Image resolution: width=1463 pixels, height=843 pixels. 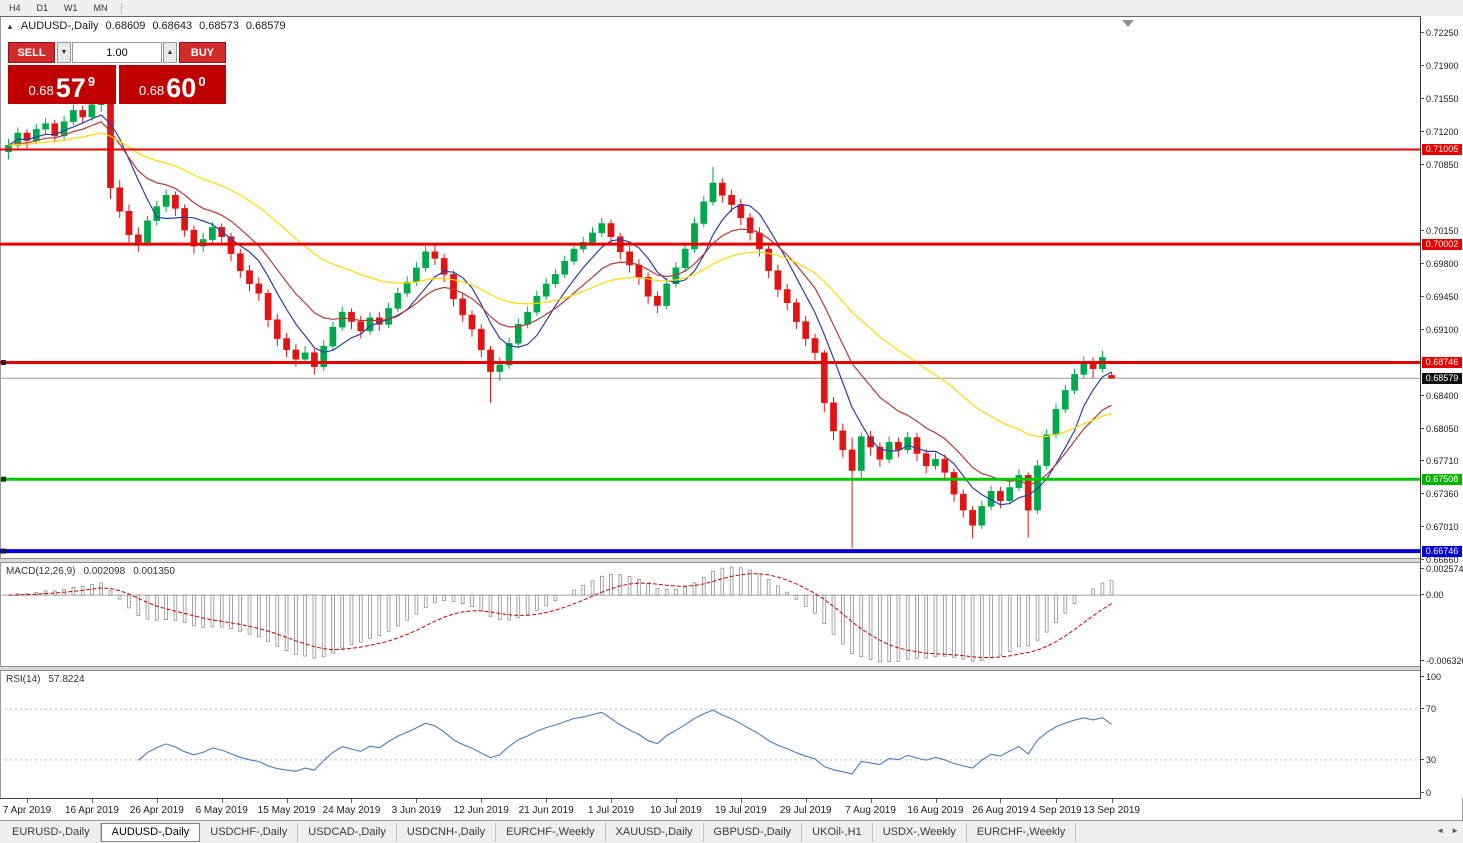 I want to click on macd-label: MACD(12,26,9) 0.002098 0.001350, so click(x=90, y=571).